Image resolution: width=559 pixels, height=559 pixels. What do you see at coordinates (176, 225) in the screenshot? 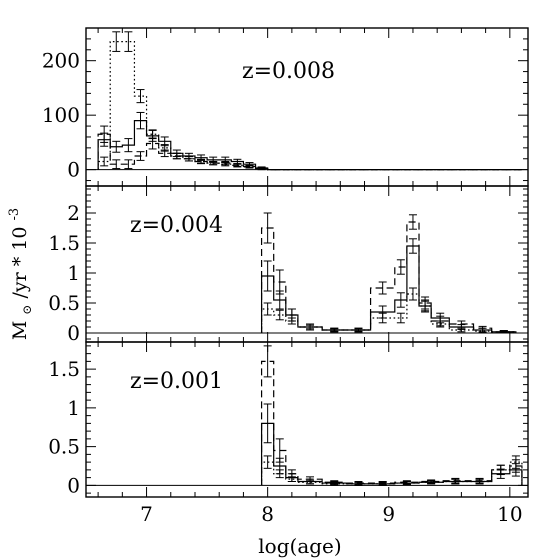
I see `panel-annotation: z=0.004` at bounding box center [176, 225].